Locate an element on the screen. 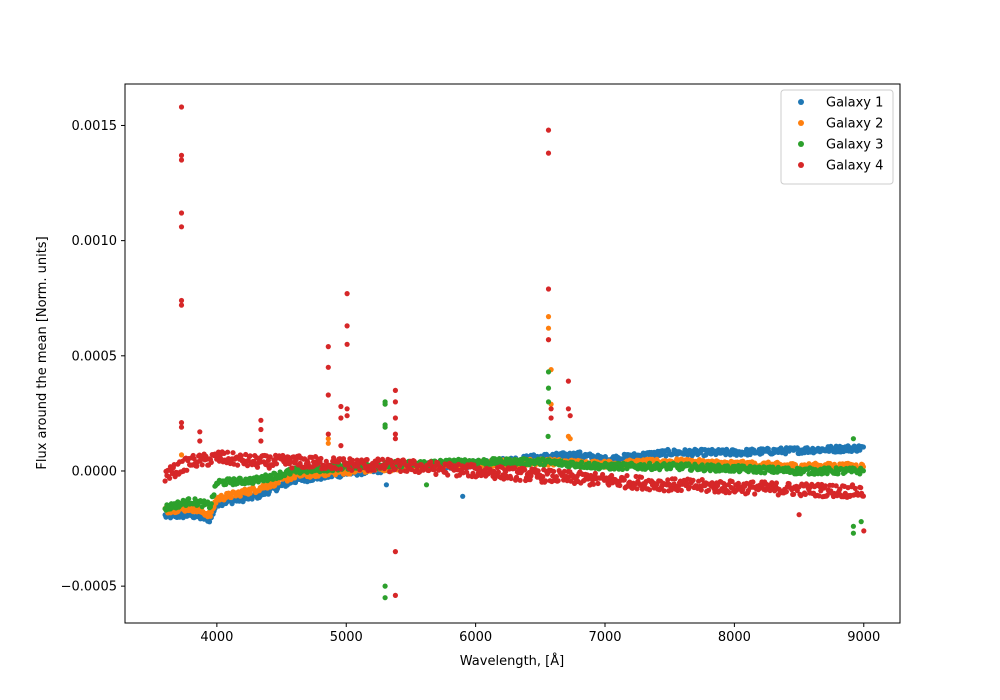 The image size is (1000, 700). y-axis-label: Flux around the mean [Norm. units] is located at coordinates (42, 352).